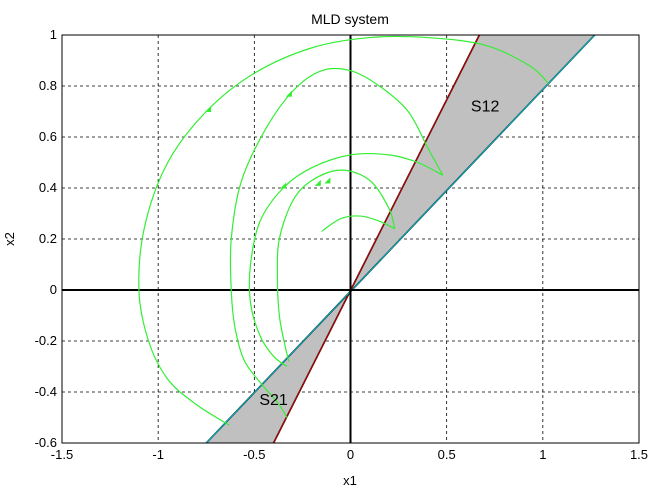 Image resolution: width=648 pixels, height=491 pixels. I want to click on y-tick-label-7: 0.8, so click(48, 85).